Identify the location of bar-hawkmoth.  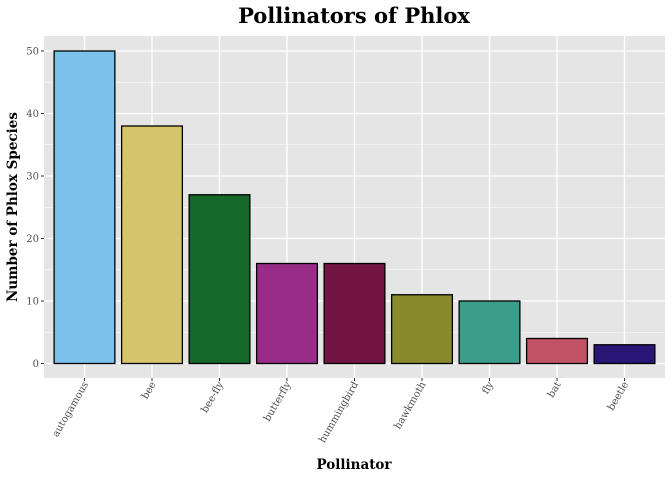
(422, 329).